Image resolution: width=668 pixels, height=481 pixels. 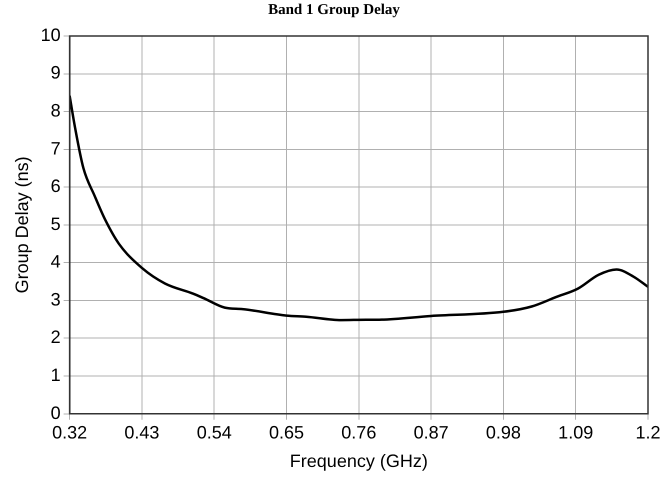 What do you see at coordinates (576, 432) in the screenshot?
I see `x-tick-label: 1.09` at bounding box center [576, 432].